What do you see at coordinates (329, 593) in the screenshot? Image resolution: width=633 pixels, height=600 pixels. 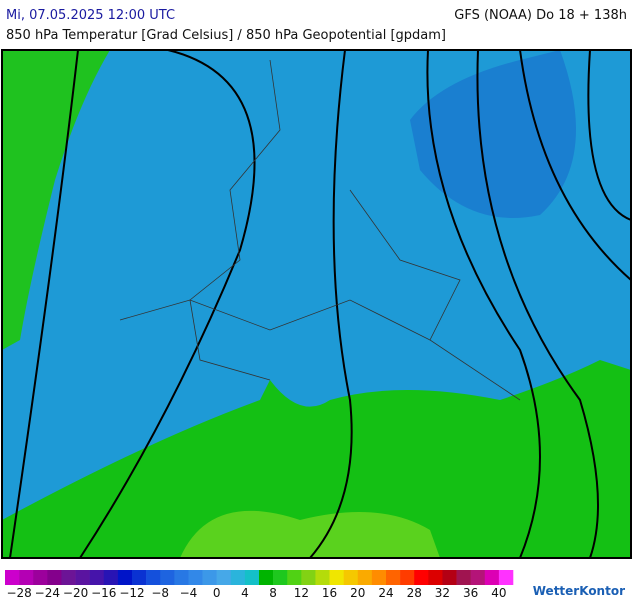 I see `colorbar-label: 16` at bounding box center [329, 593].